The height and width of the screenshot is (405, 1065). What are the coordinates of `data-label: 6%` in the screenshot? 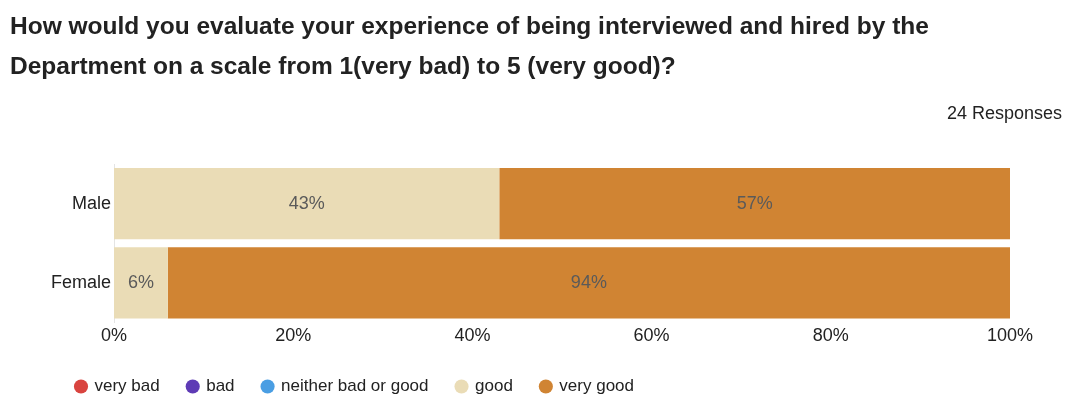 It's located at (140, 281).